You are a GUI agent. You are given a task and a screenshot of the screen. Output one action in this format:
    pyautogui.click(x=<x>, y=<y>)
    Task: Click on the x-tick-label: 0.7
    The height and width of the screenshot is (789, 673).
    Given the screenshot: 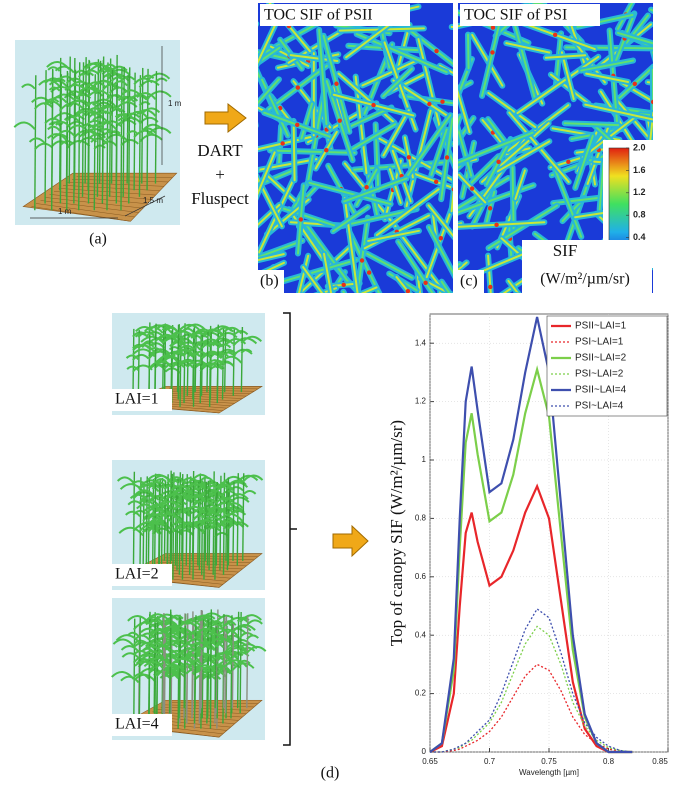 What is the action you would take?
    pyautogui.click(x=490, y=761)
    